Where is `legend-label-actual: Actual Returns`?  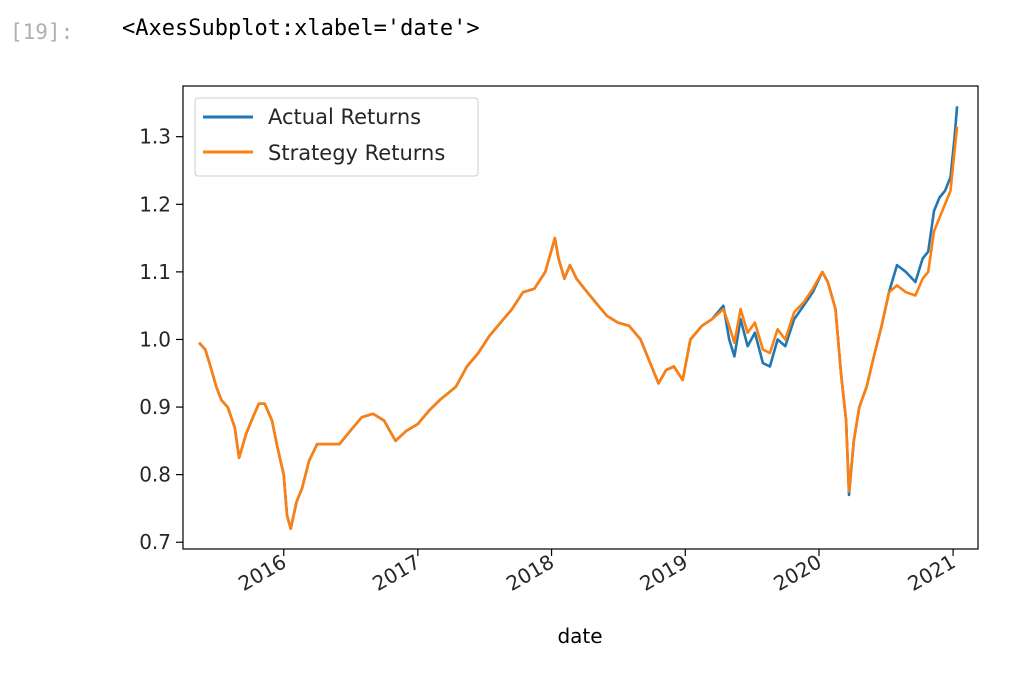
legend-label-actual: Actual Returns is located at coordinates (344, 117).